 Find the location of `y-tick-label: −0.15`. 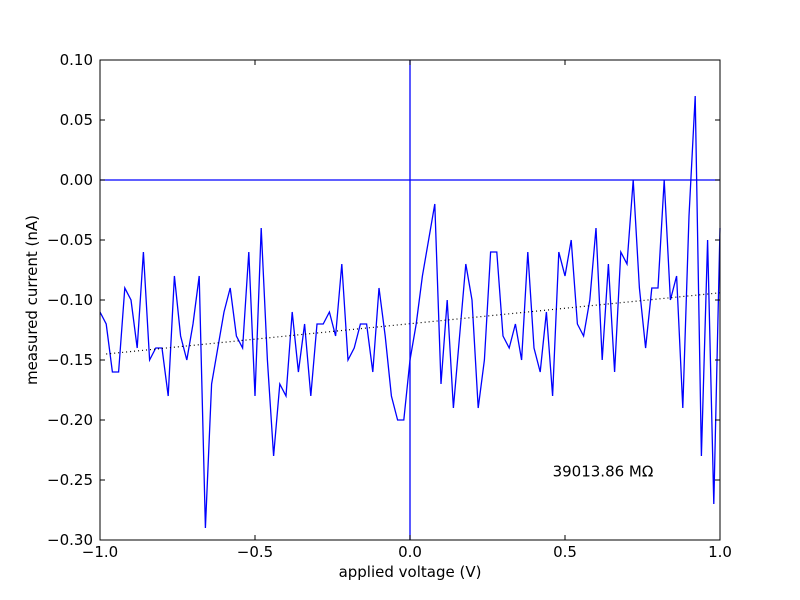

y-tick-label: −0.15 is located at coordinates (70, 360).